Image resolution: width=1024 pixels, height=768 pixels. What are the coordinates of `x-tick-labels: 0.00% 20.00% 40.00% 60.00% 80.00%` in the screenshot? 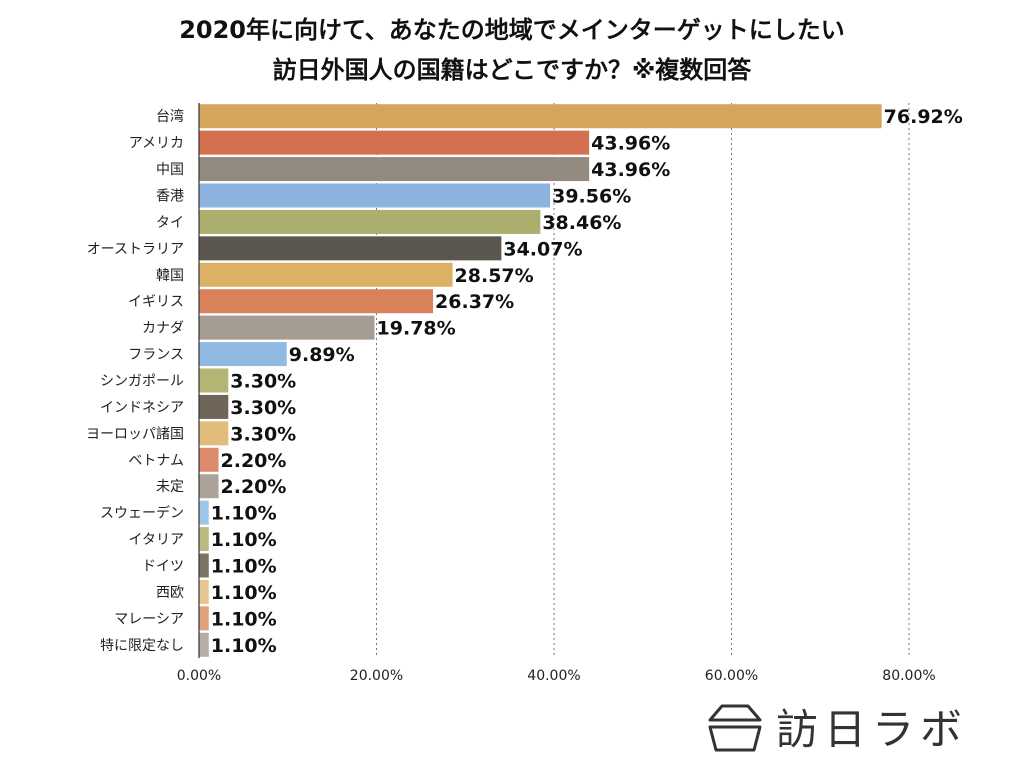 It's located at (556, 676).